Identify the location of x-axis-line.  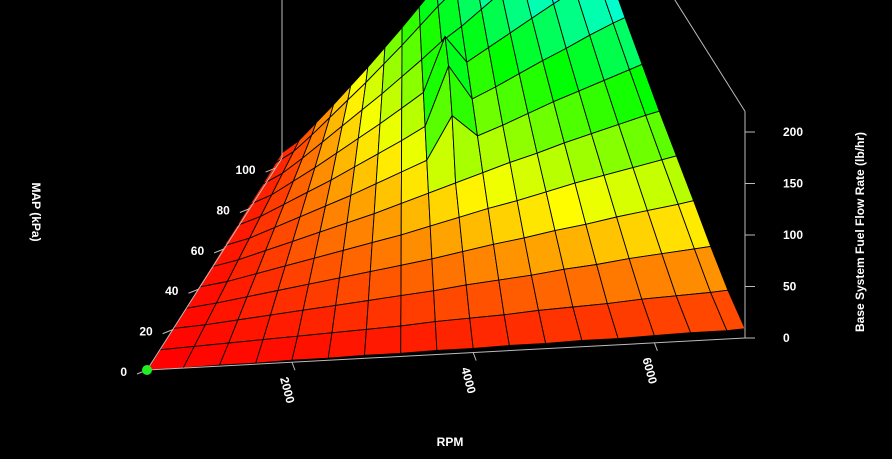
(446, 354).